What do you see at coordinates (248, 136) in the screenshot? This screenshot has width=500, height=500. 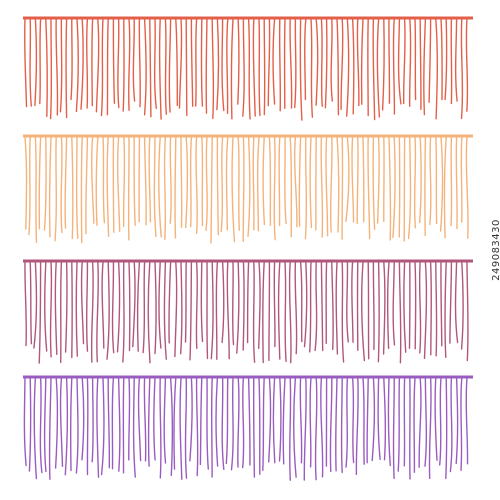 I see `fringe-band` at bounding box center [248, 136].